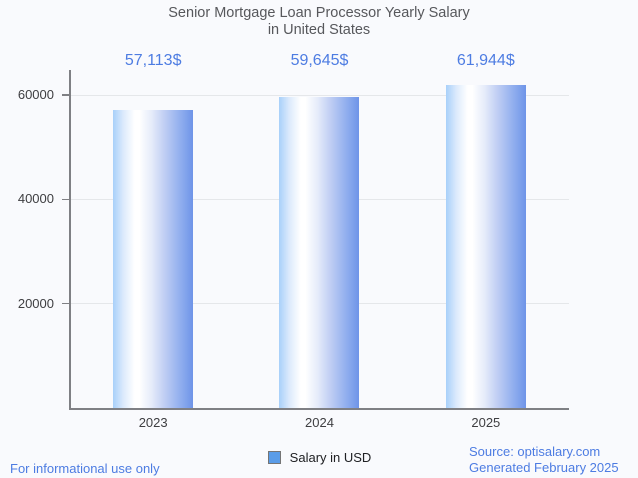 The width and height of the screenshot is (638, 478). Describe the element at coordinates (319, 252) in the screenshot. I see `bar-2024` at that location.